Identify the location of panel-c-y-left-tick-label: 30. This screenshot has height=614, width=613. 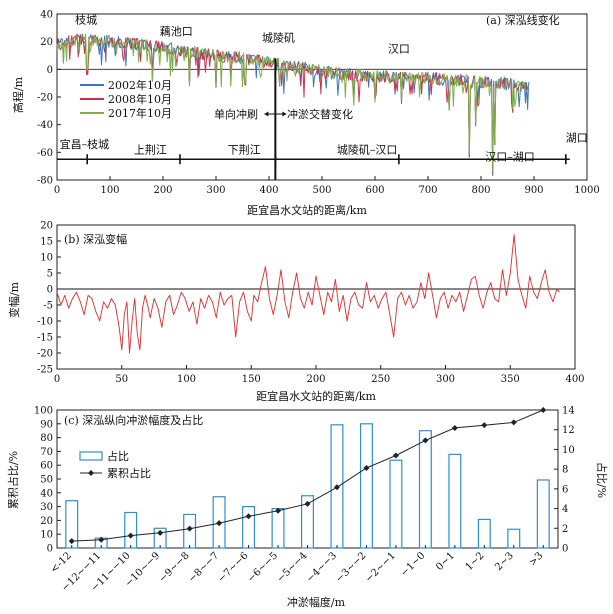
(46, 507).